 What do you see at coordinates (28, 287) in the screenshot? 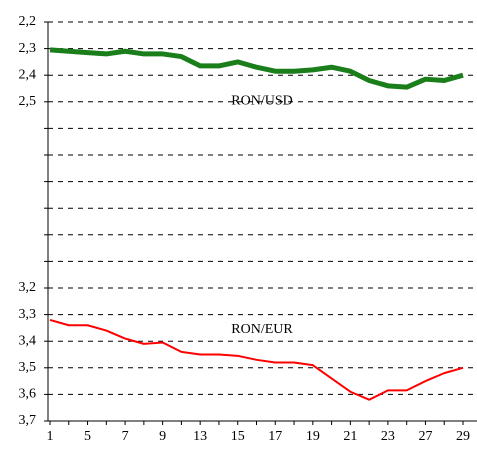
I see `y-tick-label: 3,2` at bounding box center [28, 287].